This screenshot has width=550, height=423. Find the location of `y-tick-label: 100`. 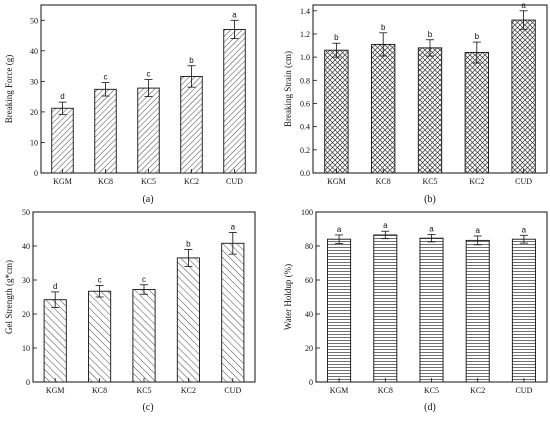

y-tick-label: 100 is located at coordinates (307, 212).